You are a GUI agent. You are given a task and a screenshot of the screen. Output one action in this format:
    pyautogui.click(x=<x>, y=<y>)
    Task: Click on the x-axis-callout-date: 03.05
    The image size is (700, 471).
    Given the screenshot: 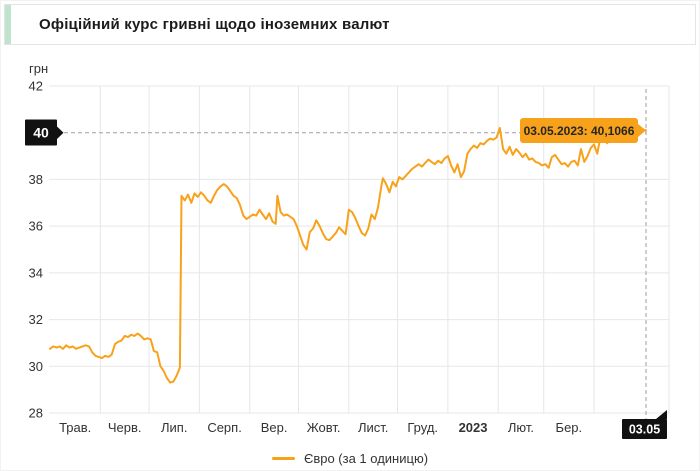 What is the action you would take?
    pyautogui.click(x=644, y=424)
    